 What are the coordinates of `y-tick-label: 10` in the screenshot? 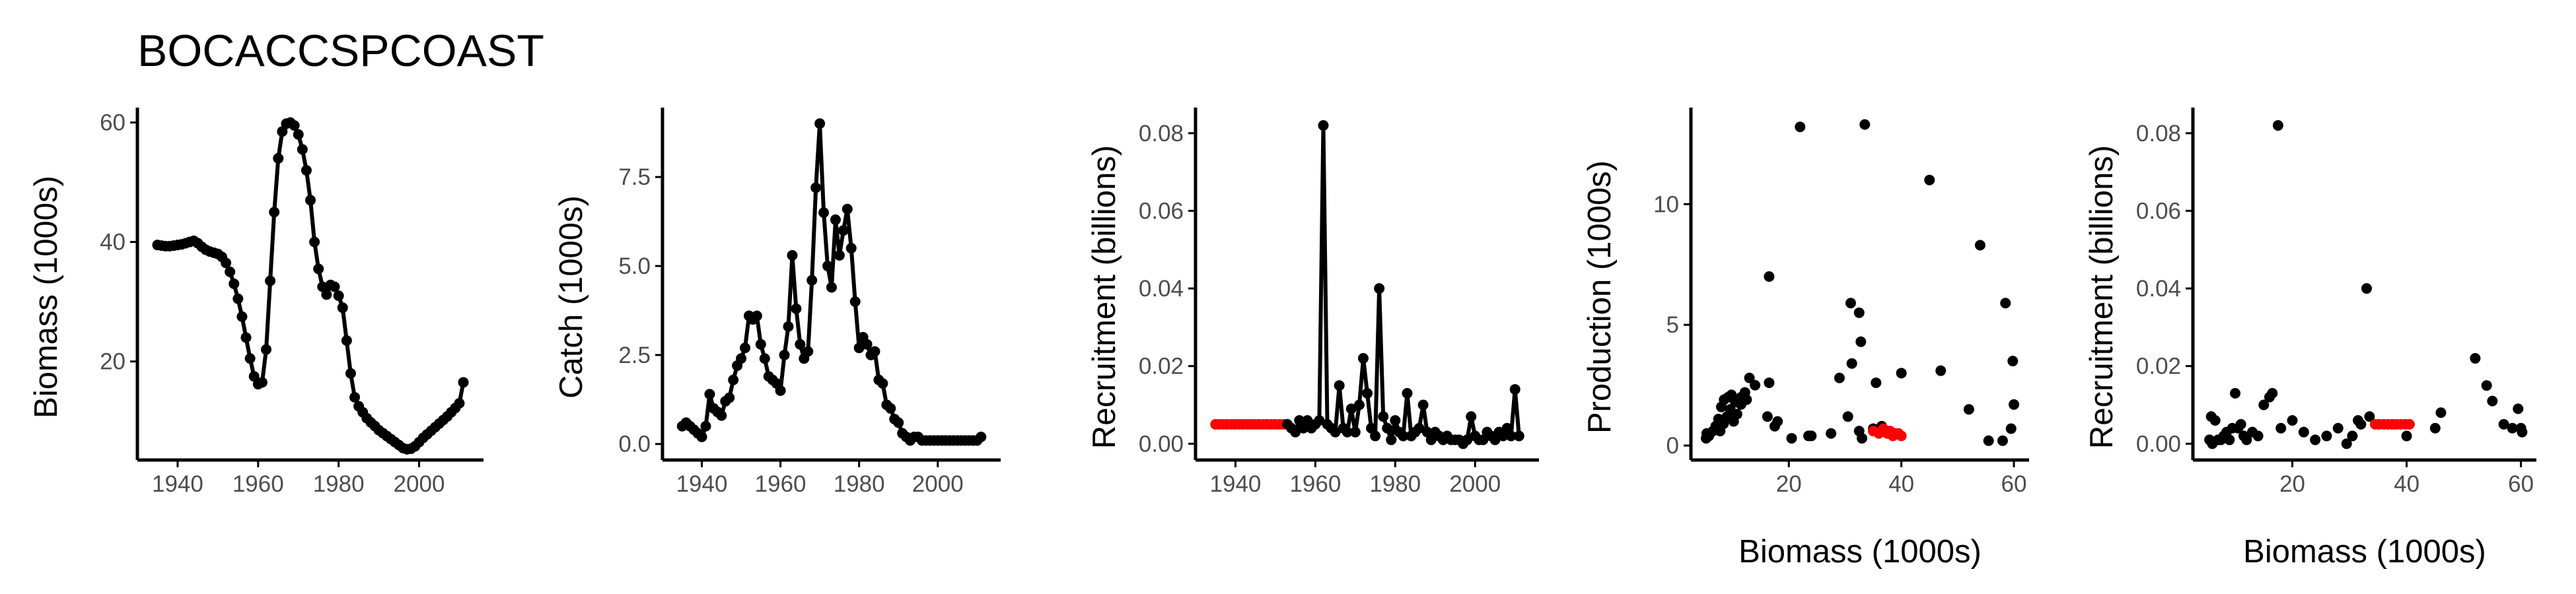 It's located at (1666, 204).